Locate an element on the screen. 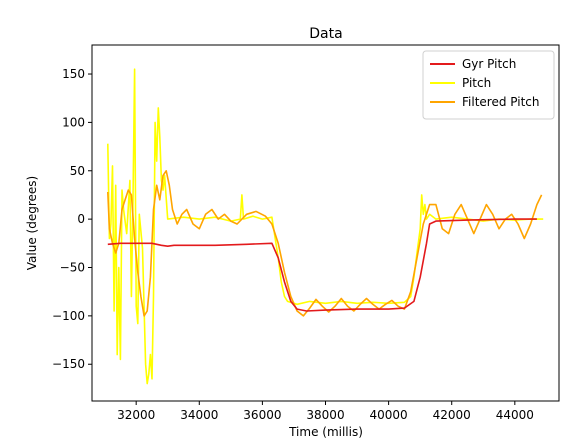 Image resolution: width=582 pixels, height=447 pixels. x-axis-label: Time (millis) is located at coordinates (325, 432).